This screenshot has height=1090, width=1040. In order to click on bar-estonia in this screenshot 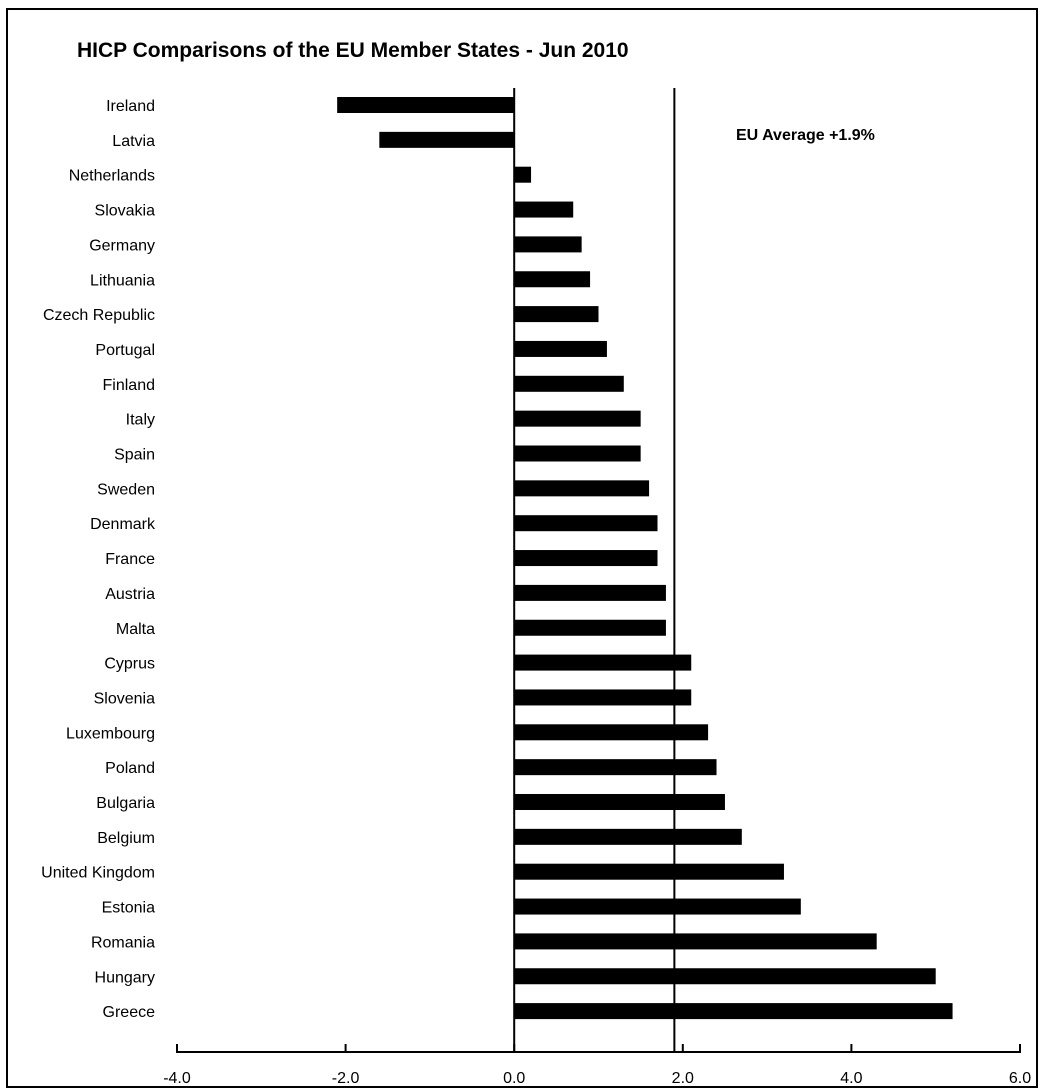, I will do `click(657, 906)`.